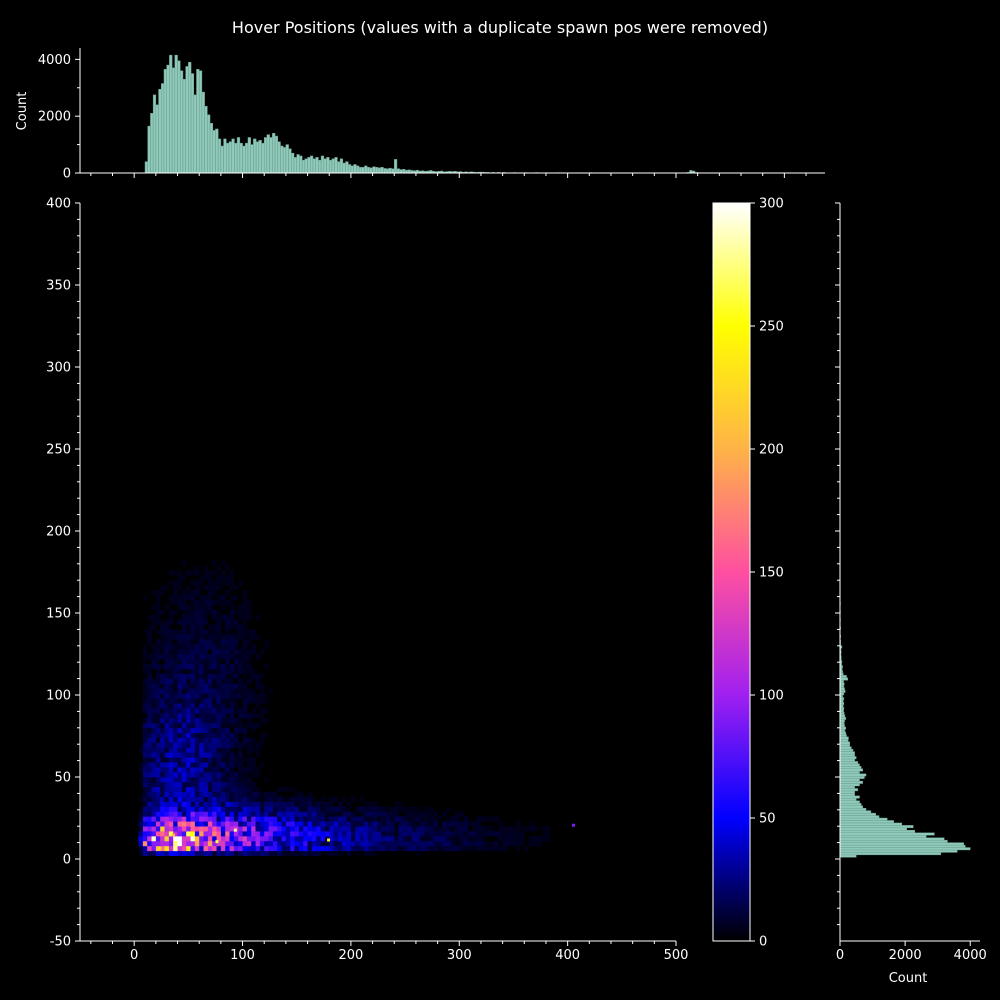  What do you see at coordinates (58, 286) in the screenshot?
I see `y-tick-label: 350` at bounding box center [58, 286].